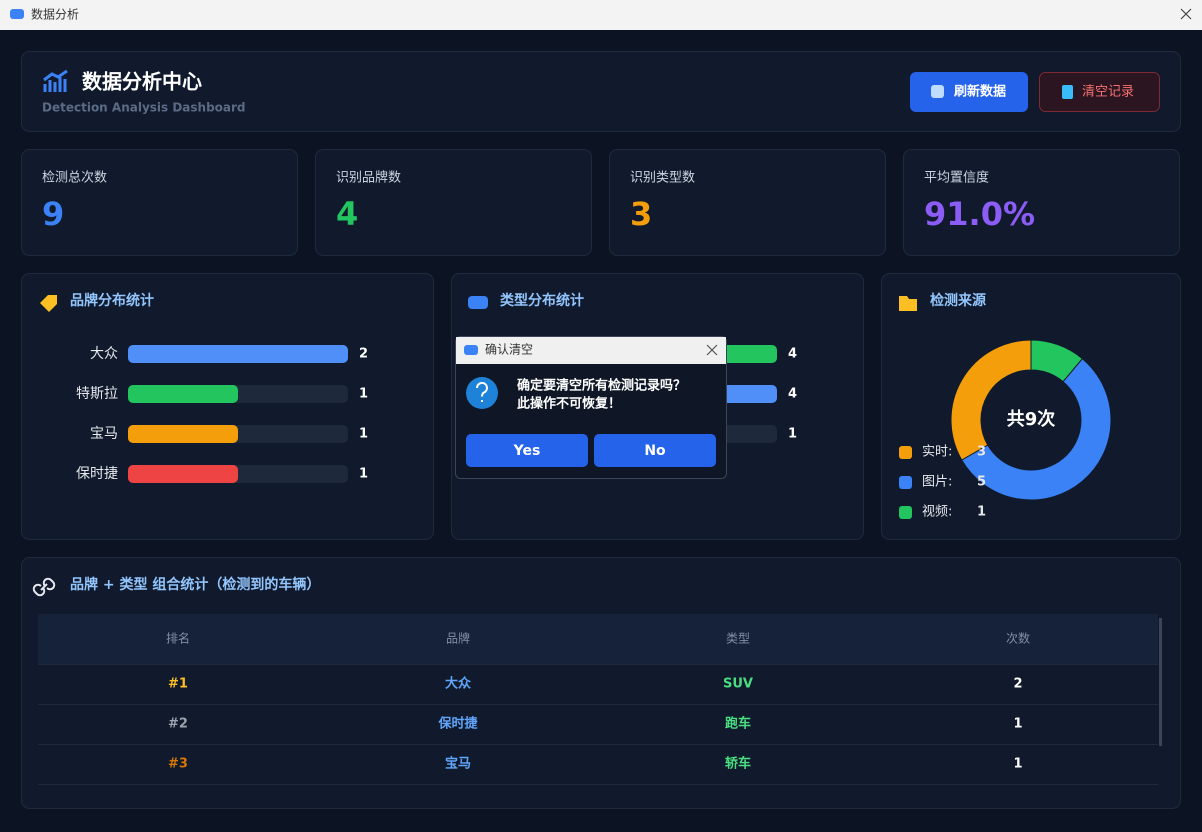 The height and width of the screenshot is (832, 1202). What do you see at coordinates (347, 214) in the screenshot?
I see `stat-value: 4` at bounding box center [347, 214].